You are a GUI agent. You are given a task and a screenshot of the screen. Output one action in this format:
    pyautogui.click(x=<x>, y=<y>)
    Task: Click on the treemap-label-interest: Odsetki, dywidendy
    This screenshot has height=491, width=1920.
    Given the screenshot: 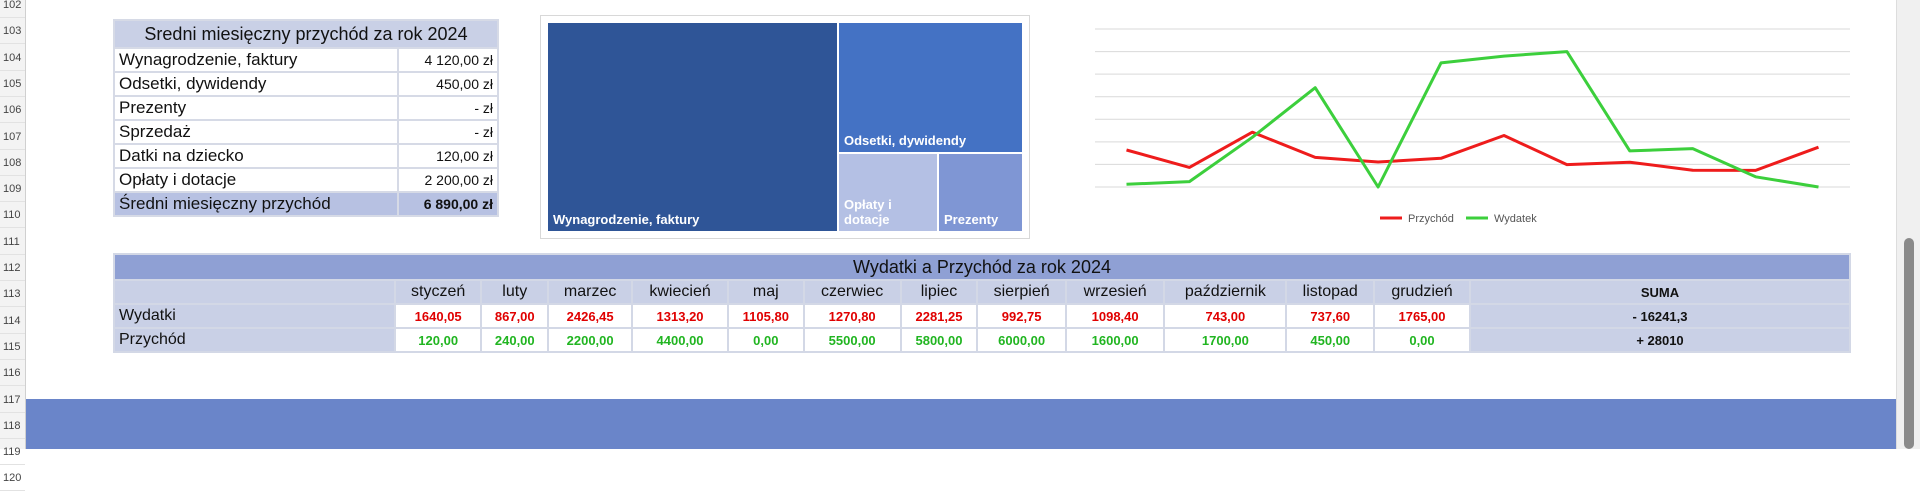 What is the action you would take?
    pyautogui.click(x=905, y=140)
    